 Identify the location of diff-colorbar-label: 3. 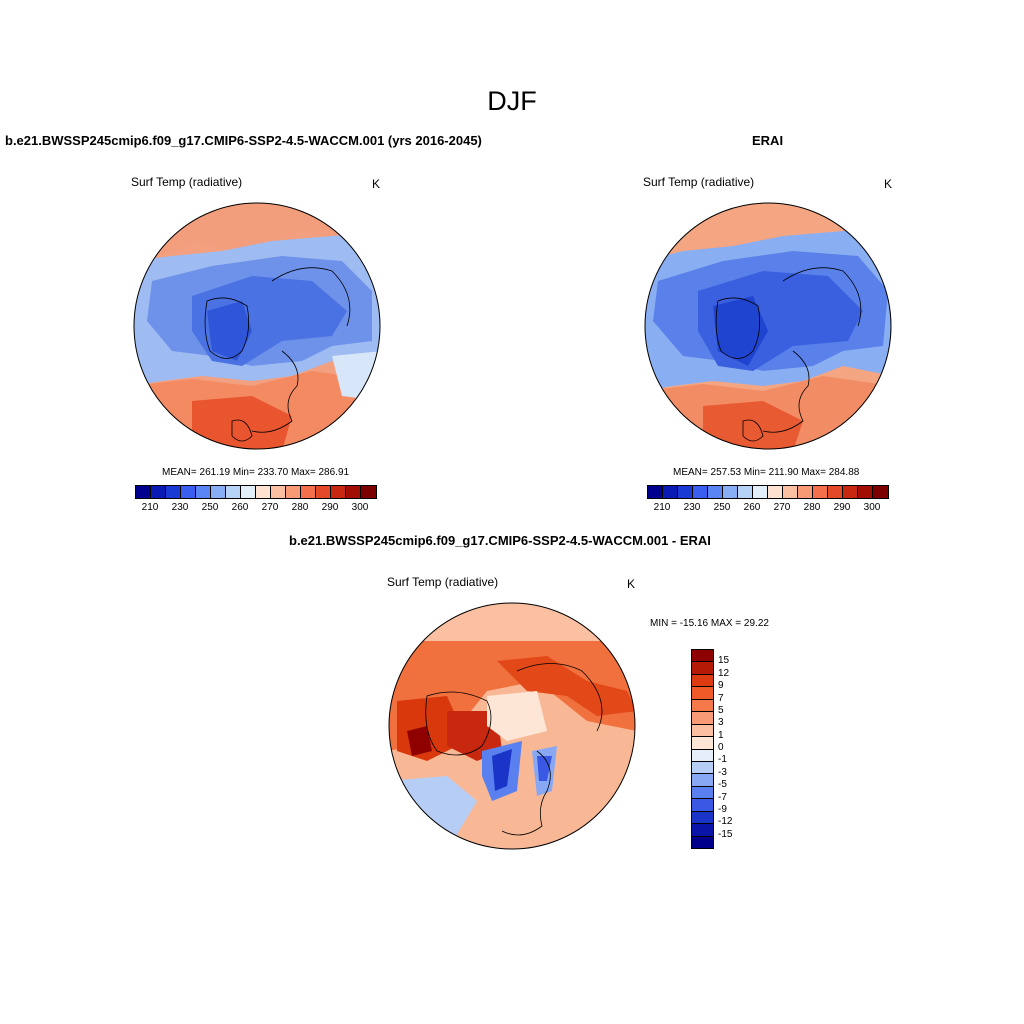
(721, 723).